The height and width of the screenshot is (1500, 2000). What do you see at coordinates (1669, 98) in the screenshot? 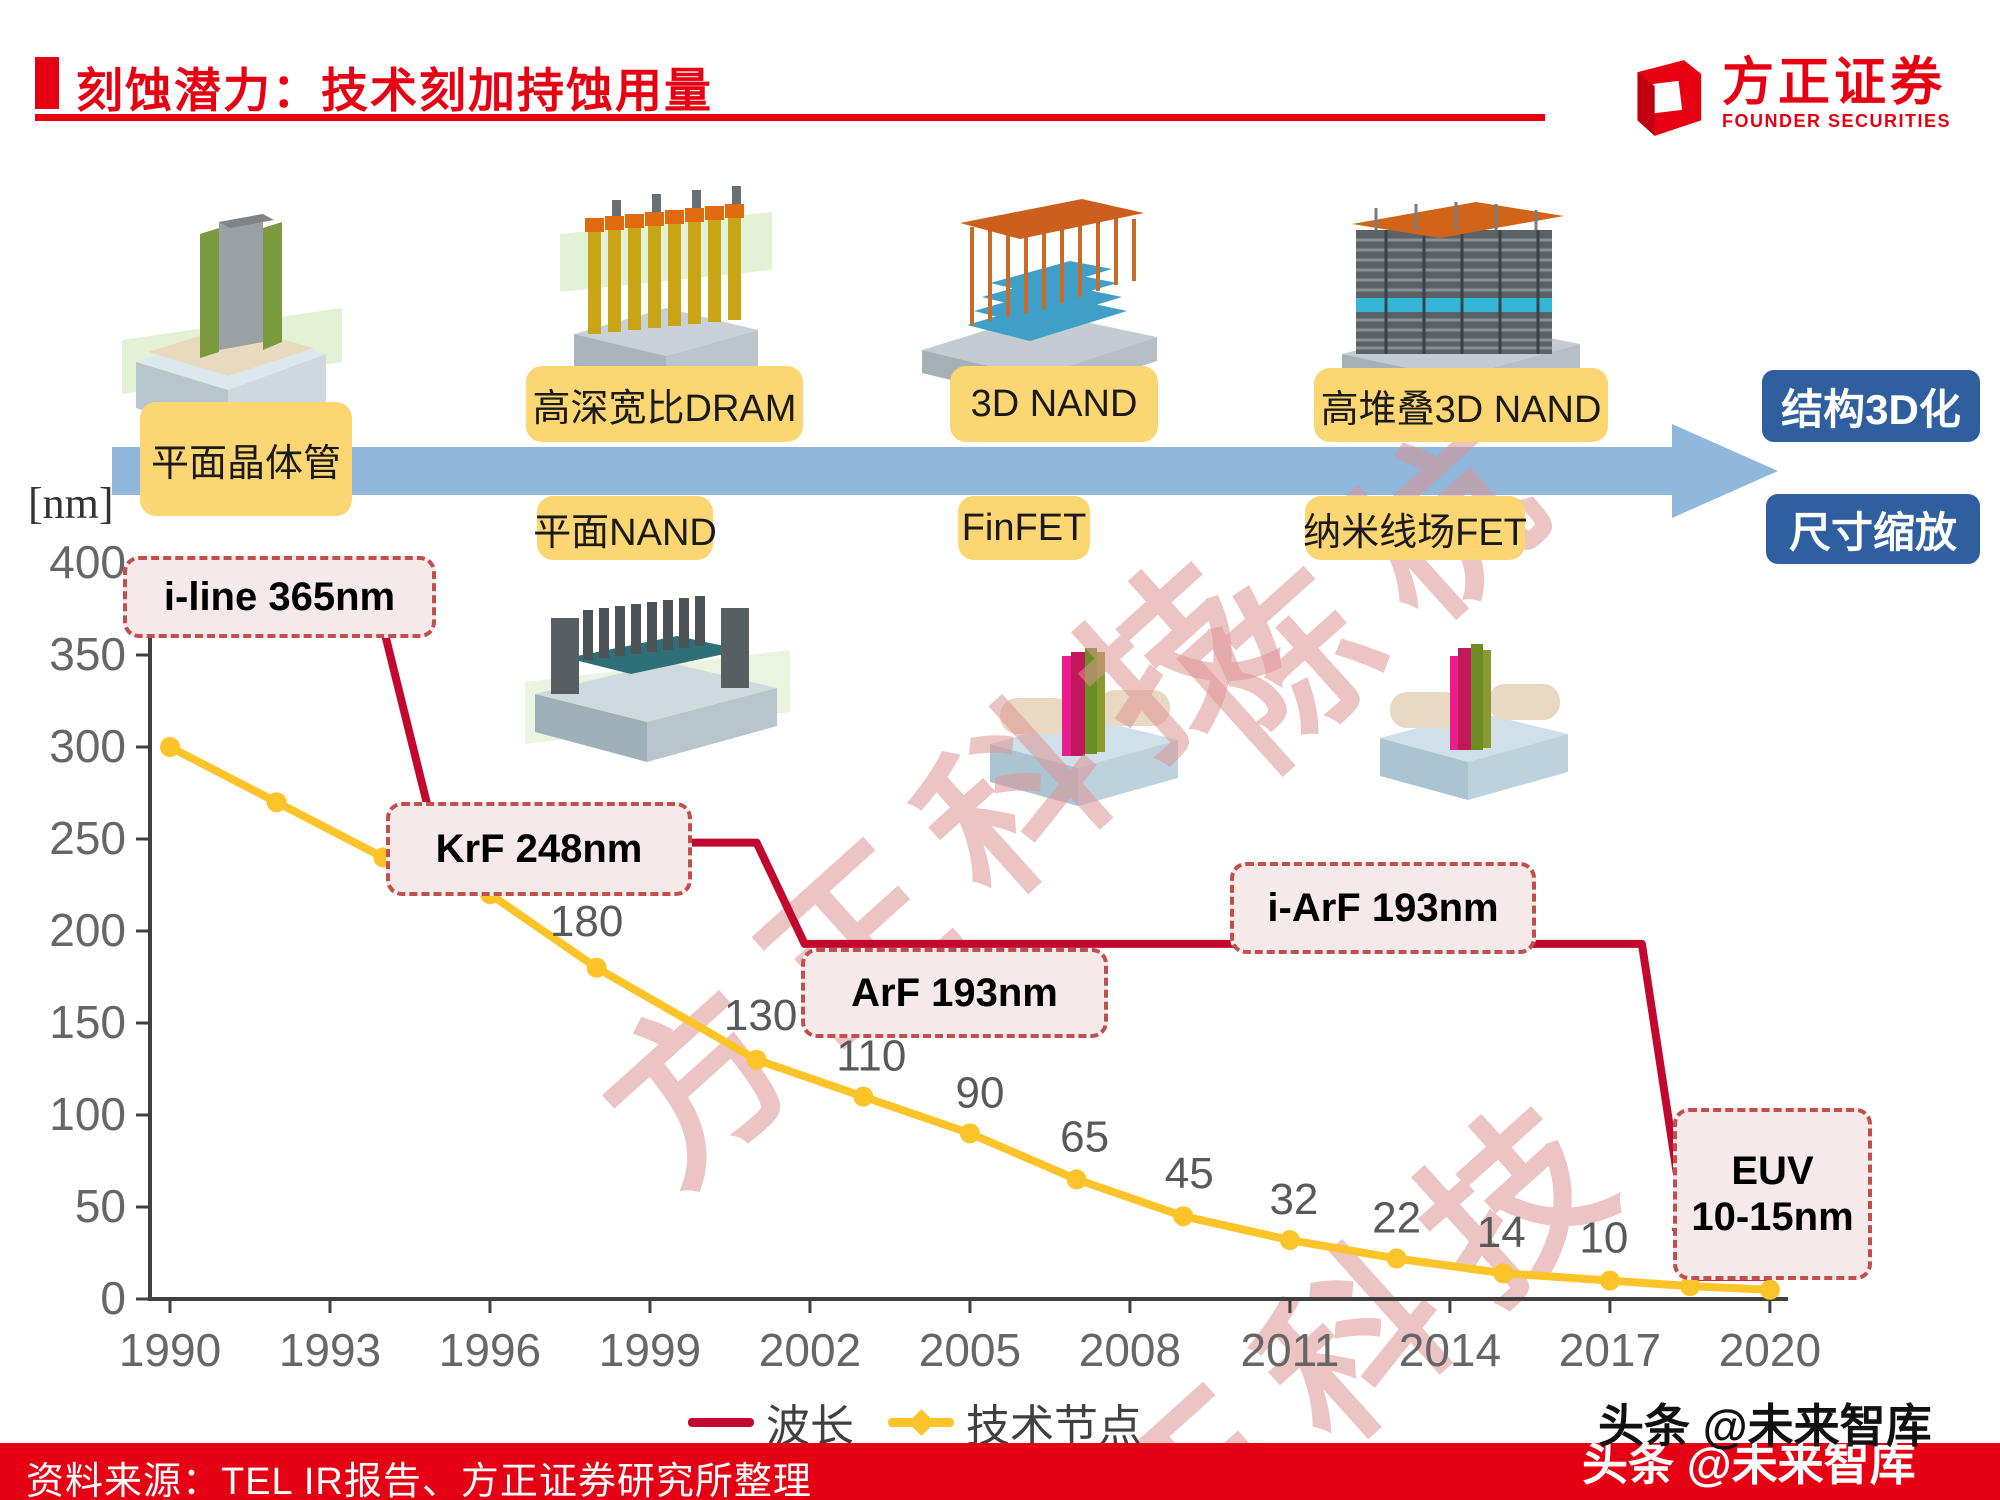
I see `founder-cube-icon` at bounding box center [1669, 98].